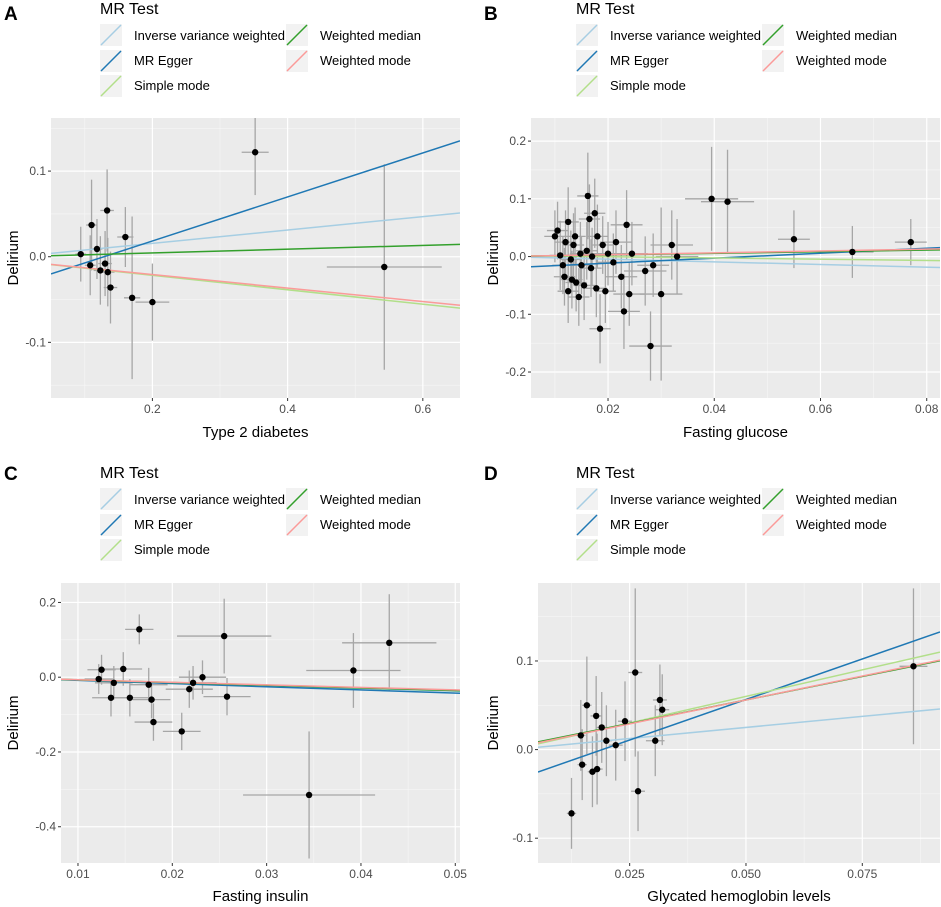 The width and height of the screenshot is (941, 907). Describe the element at coordinates (456, 874) in the screenshot. I see `x-tick-label: 0.05` at that location.